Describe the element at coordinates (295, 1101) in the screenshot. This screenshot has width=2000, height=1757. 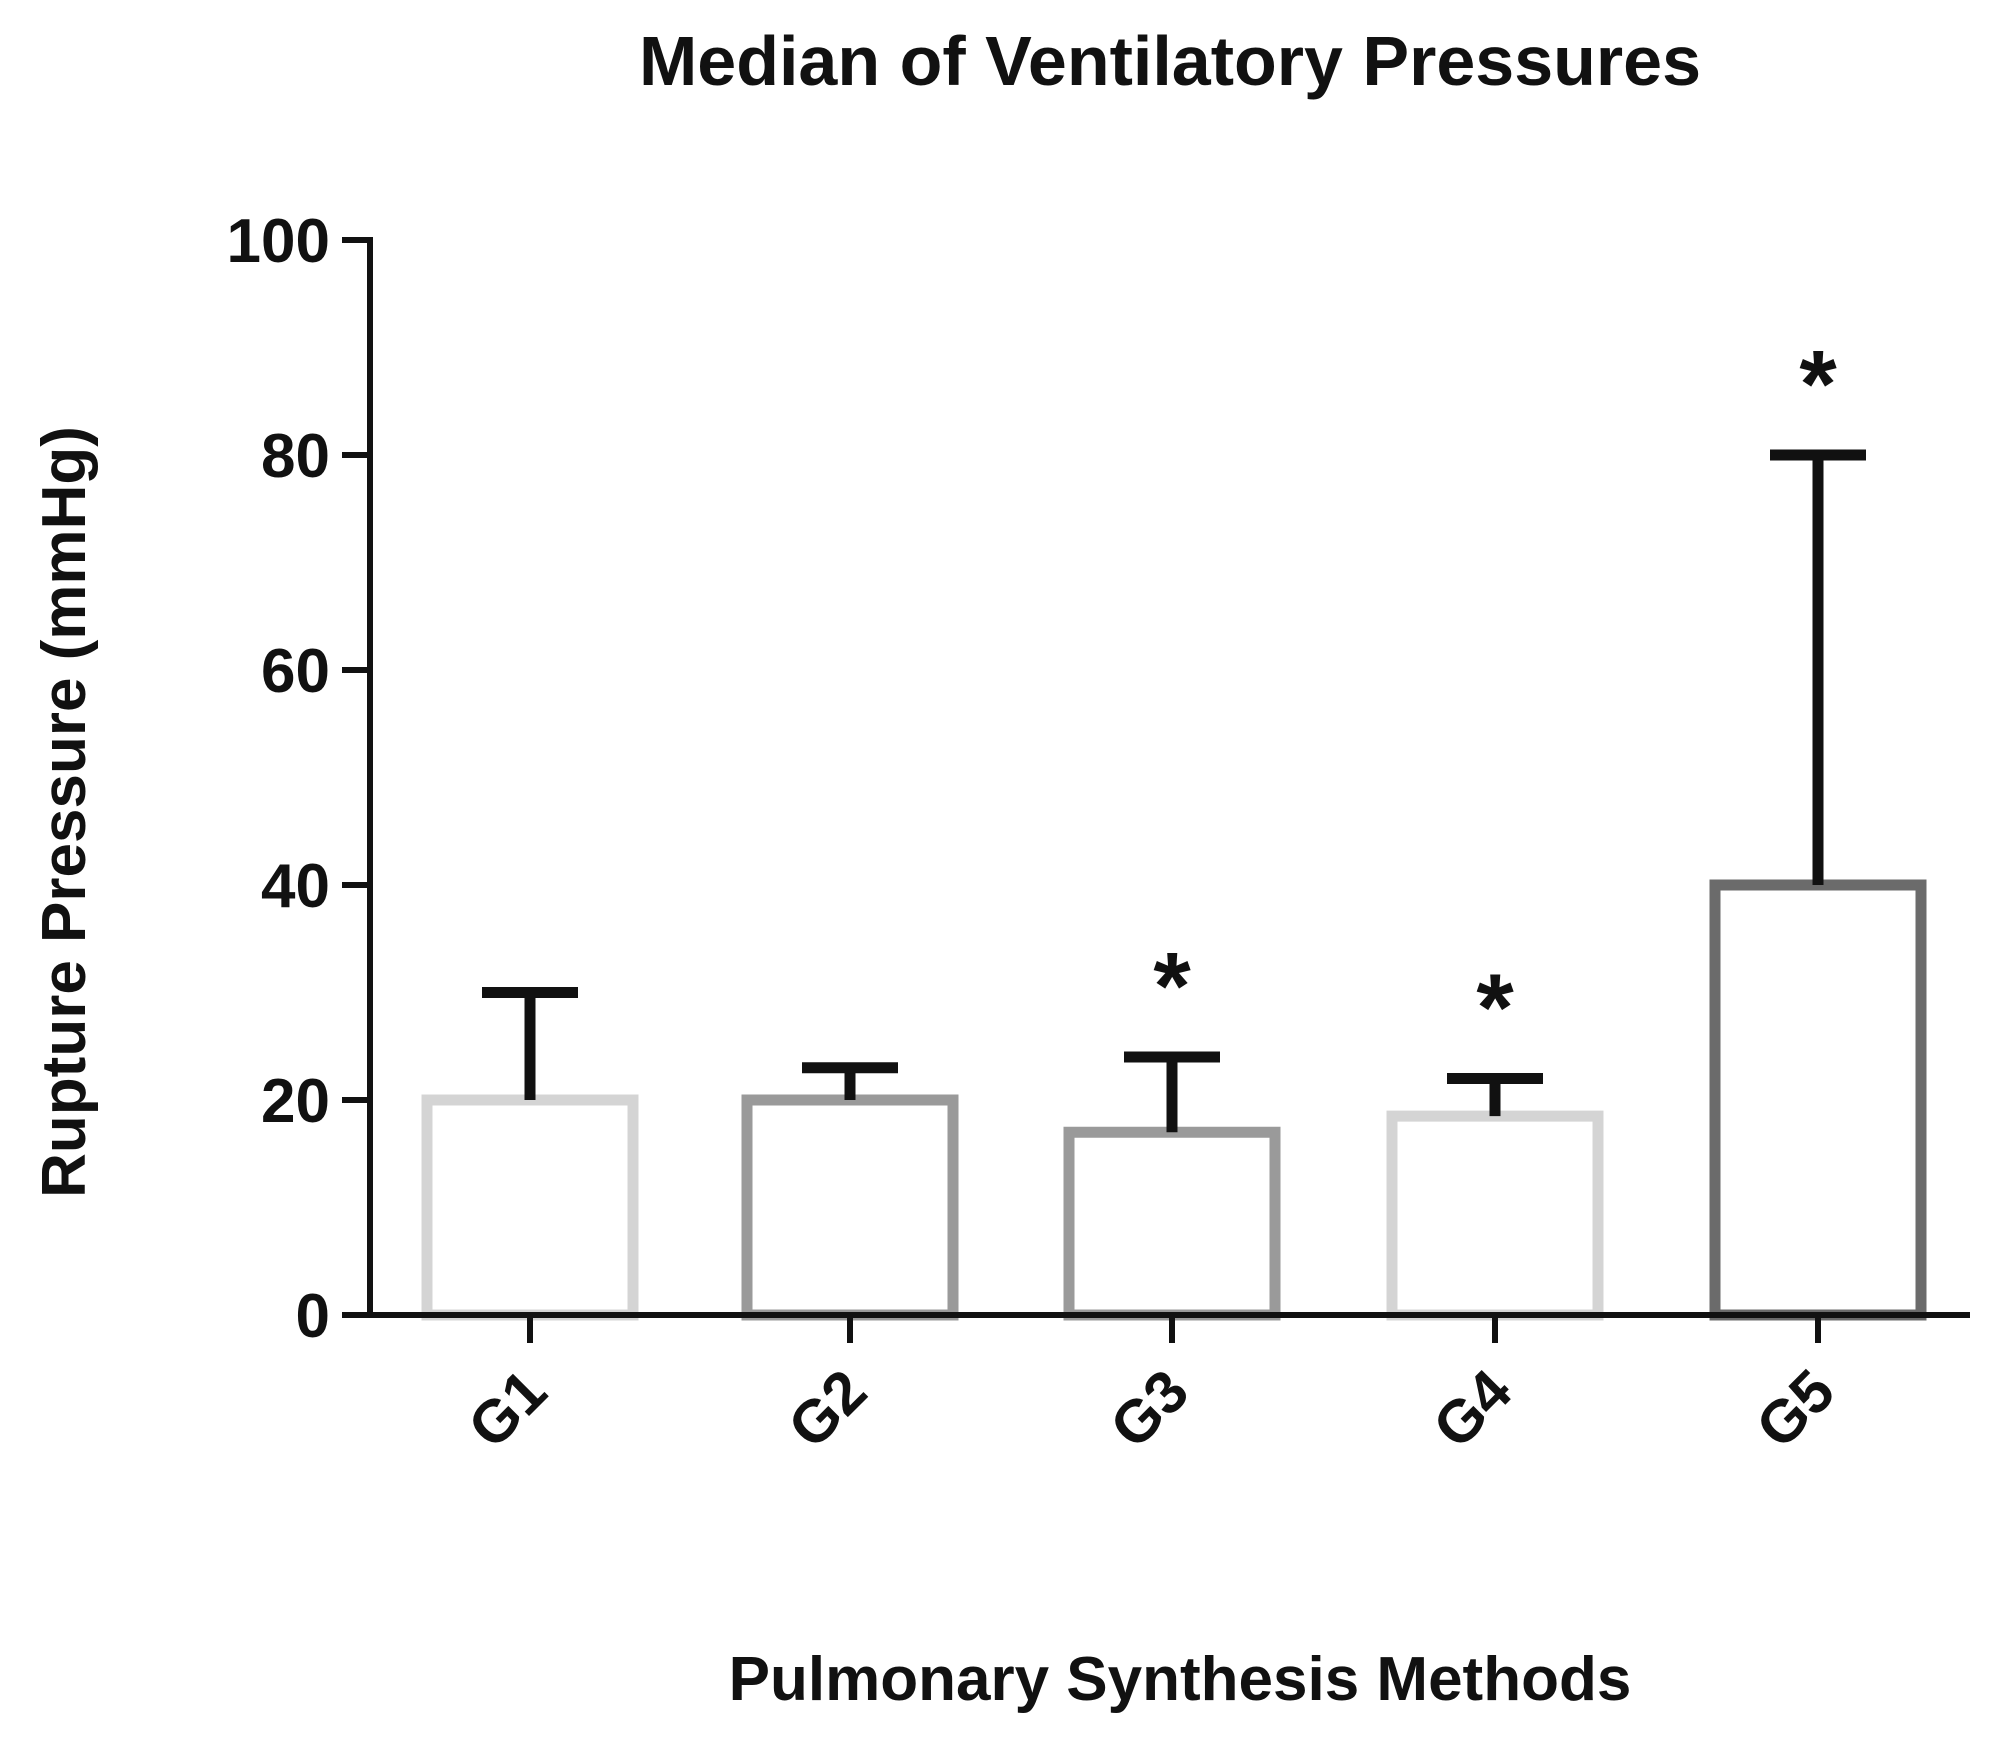
I see `y-tick-label-20: 20` at that location.